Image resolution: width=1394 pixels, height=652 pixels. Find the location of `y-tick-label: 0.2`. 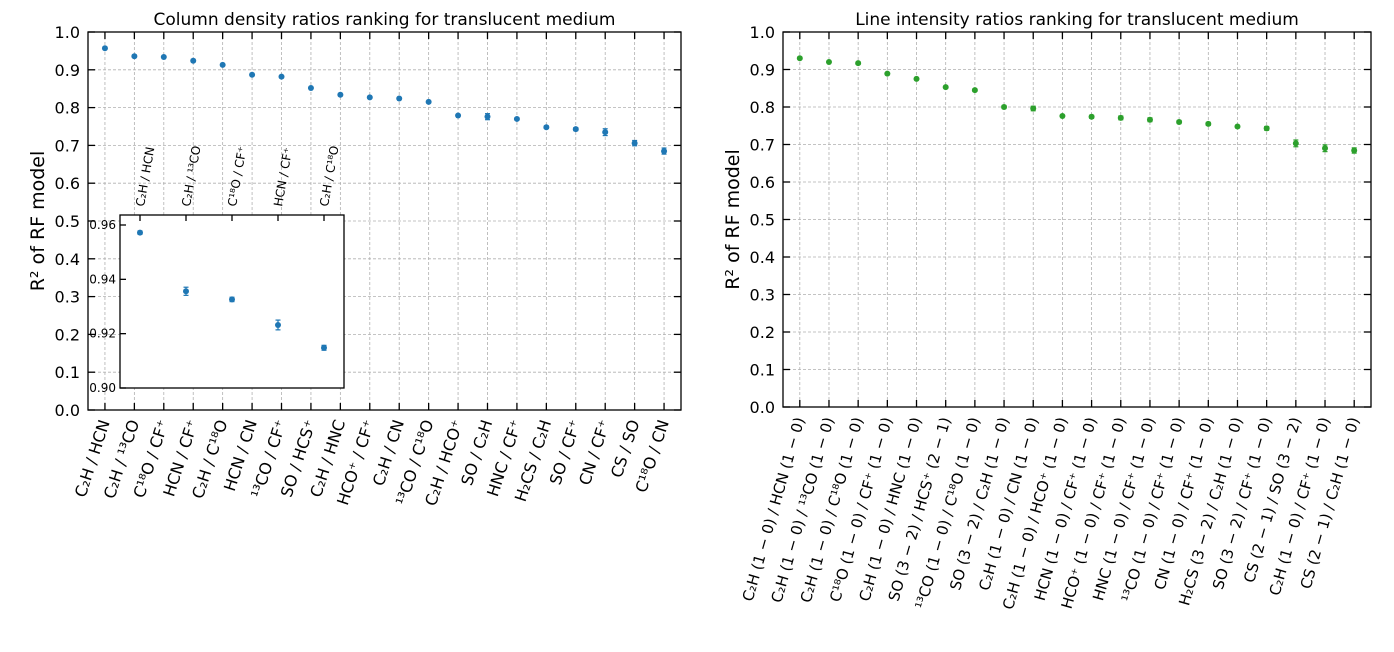

y-tick-label: 0.2 is located at coordinates (67, 334).